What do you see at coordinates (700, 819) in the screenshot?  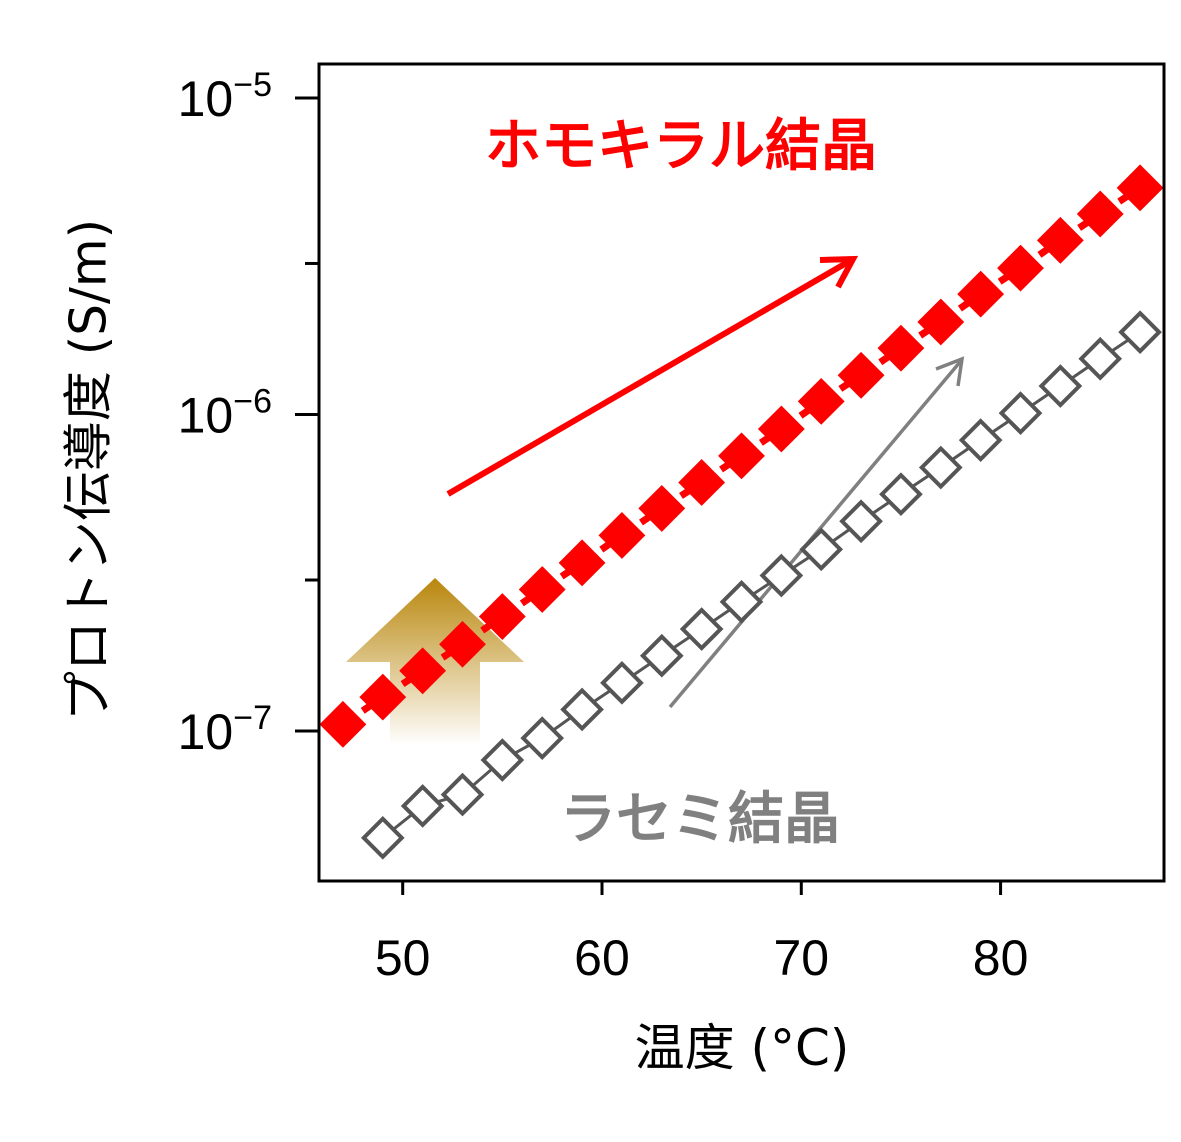 I see `racemic-label: ラセミ結晶` at bounding box center [700, 819].